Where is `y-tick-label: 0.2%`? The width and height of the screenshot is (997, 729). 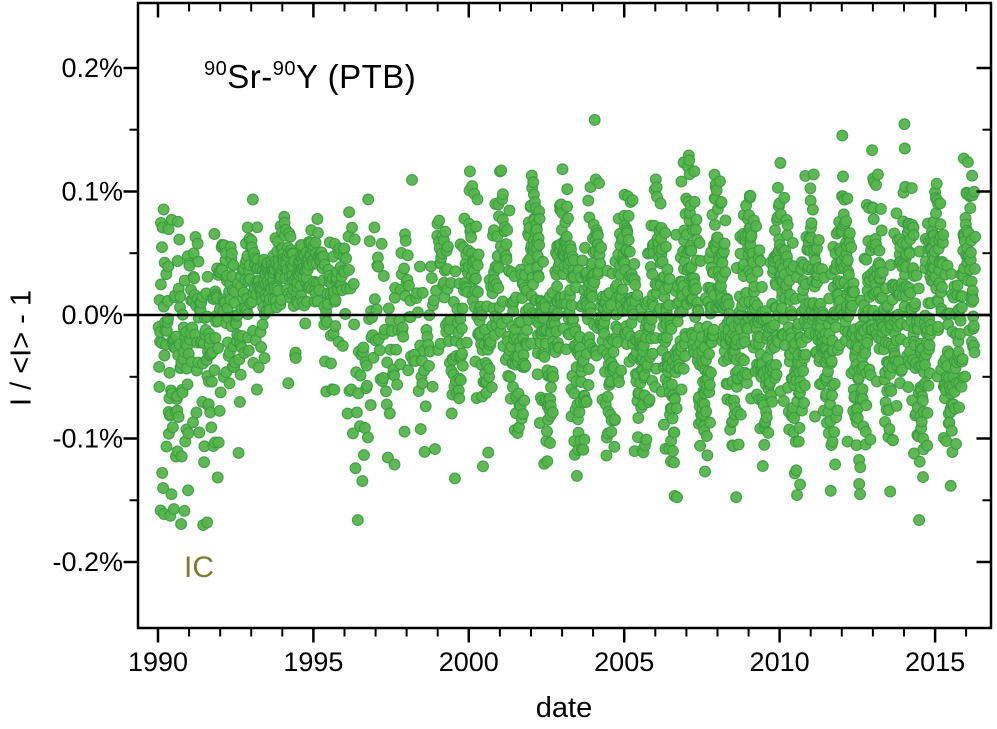
y-tick-label: 0.2% is located at coordinates (92, 68).